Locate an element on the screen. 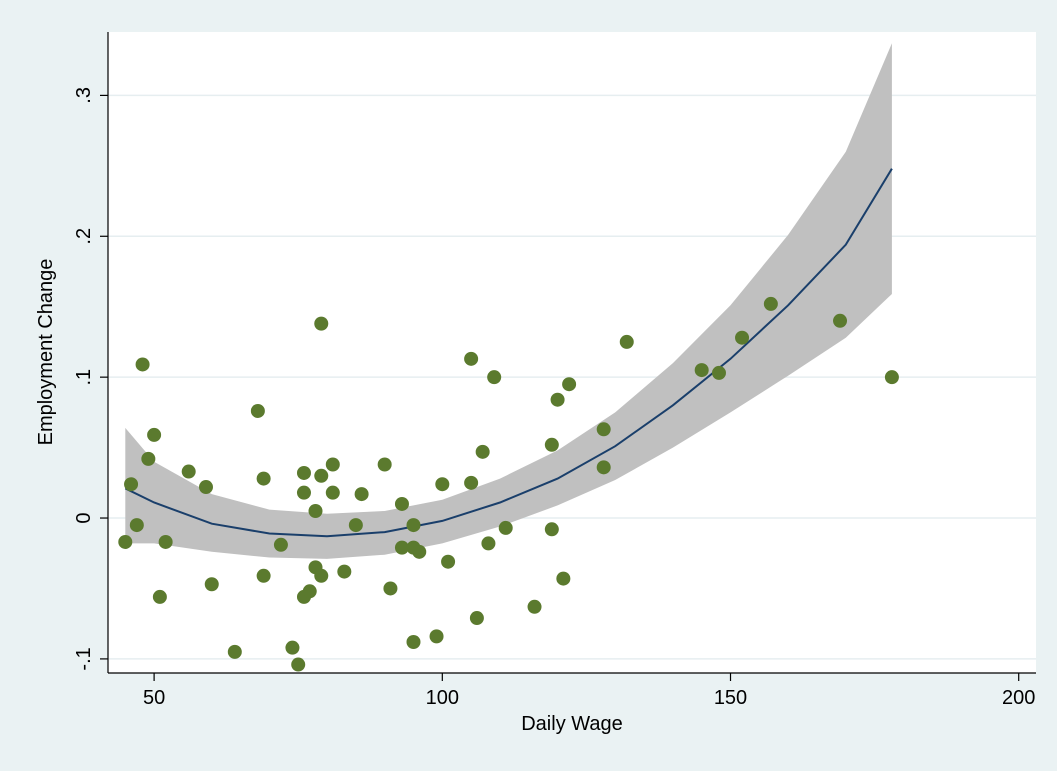 The width and height of the screenshot is (1057, 771). x-tick-label-1: 100 is located at coordinates (442, 698).